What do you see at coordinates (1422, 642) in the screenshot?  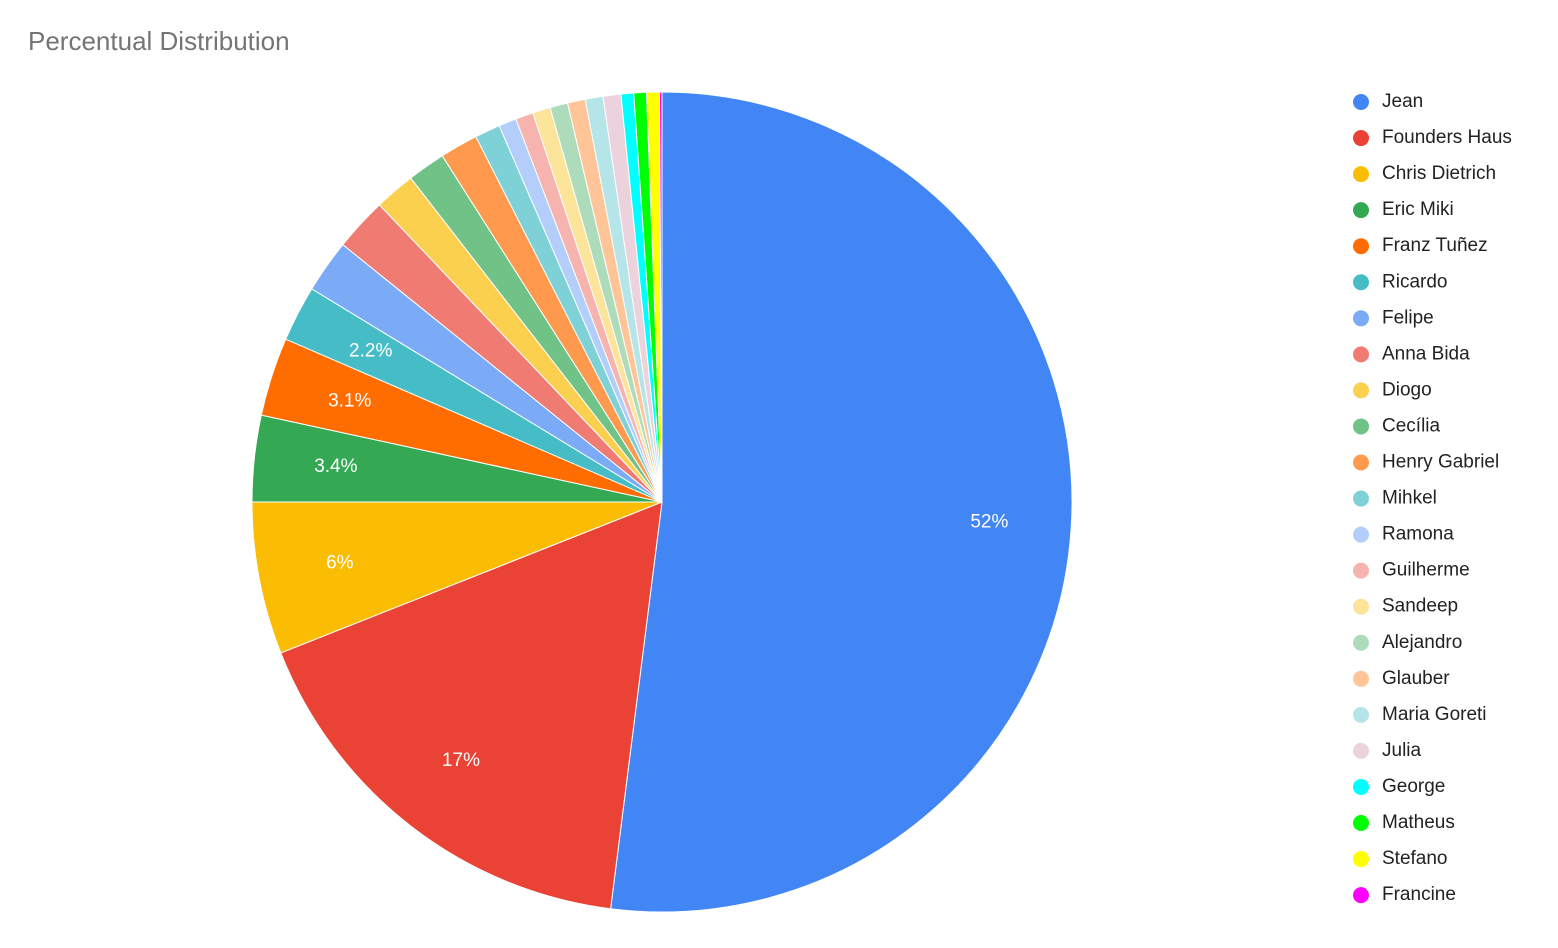 I see `legend-label: Alejandro` at bounding box center [1422, 642].